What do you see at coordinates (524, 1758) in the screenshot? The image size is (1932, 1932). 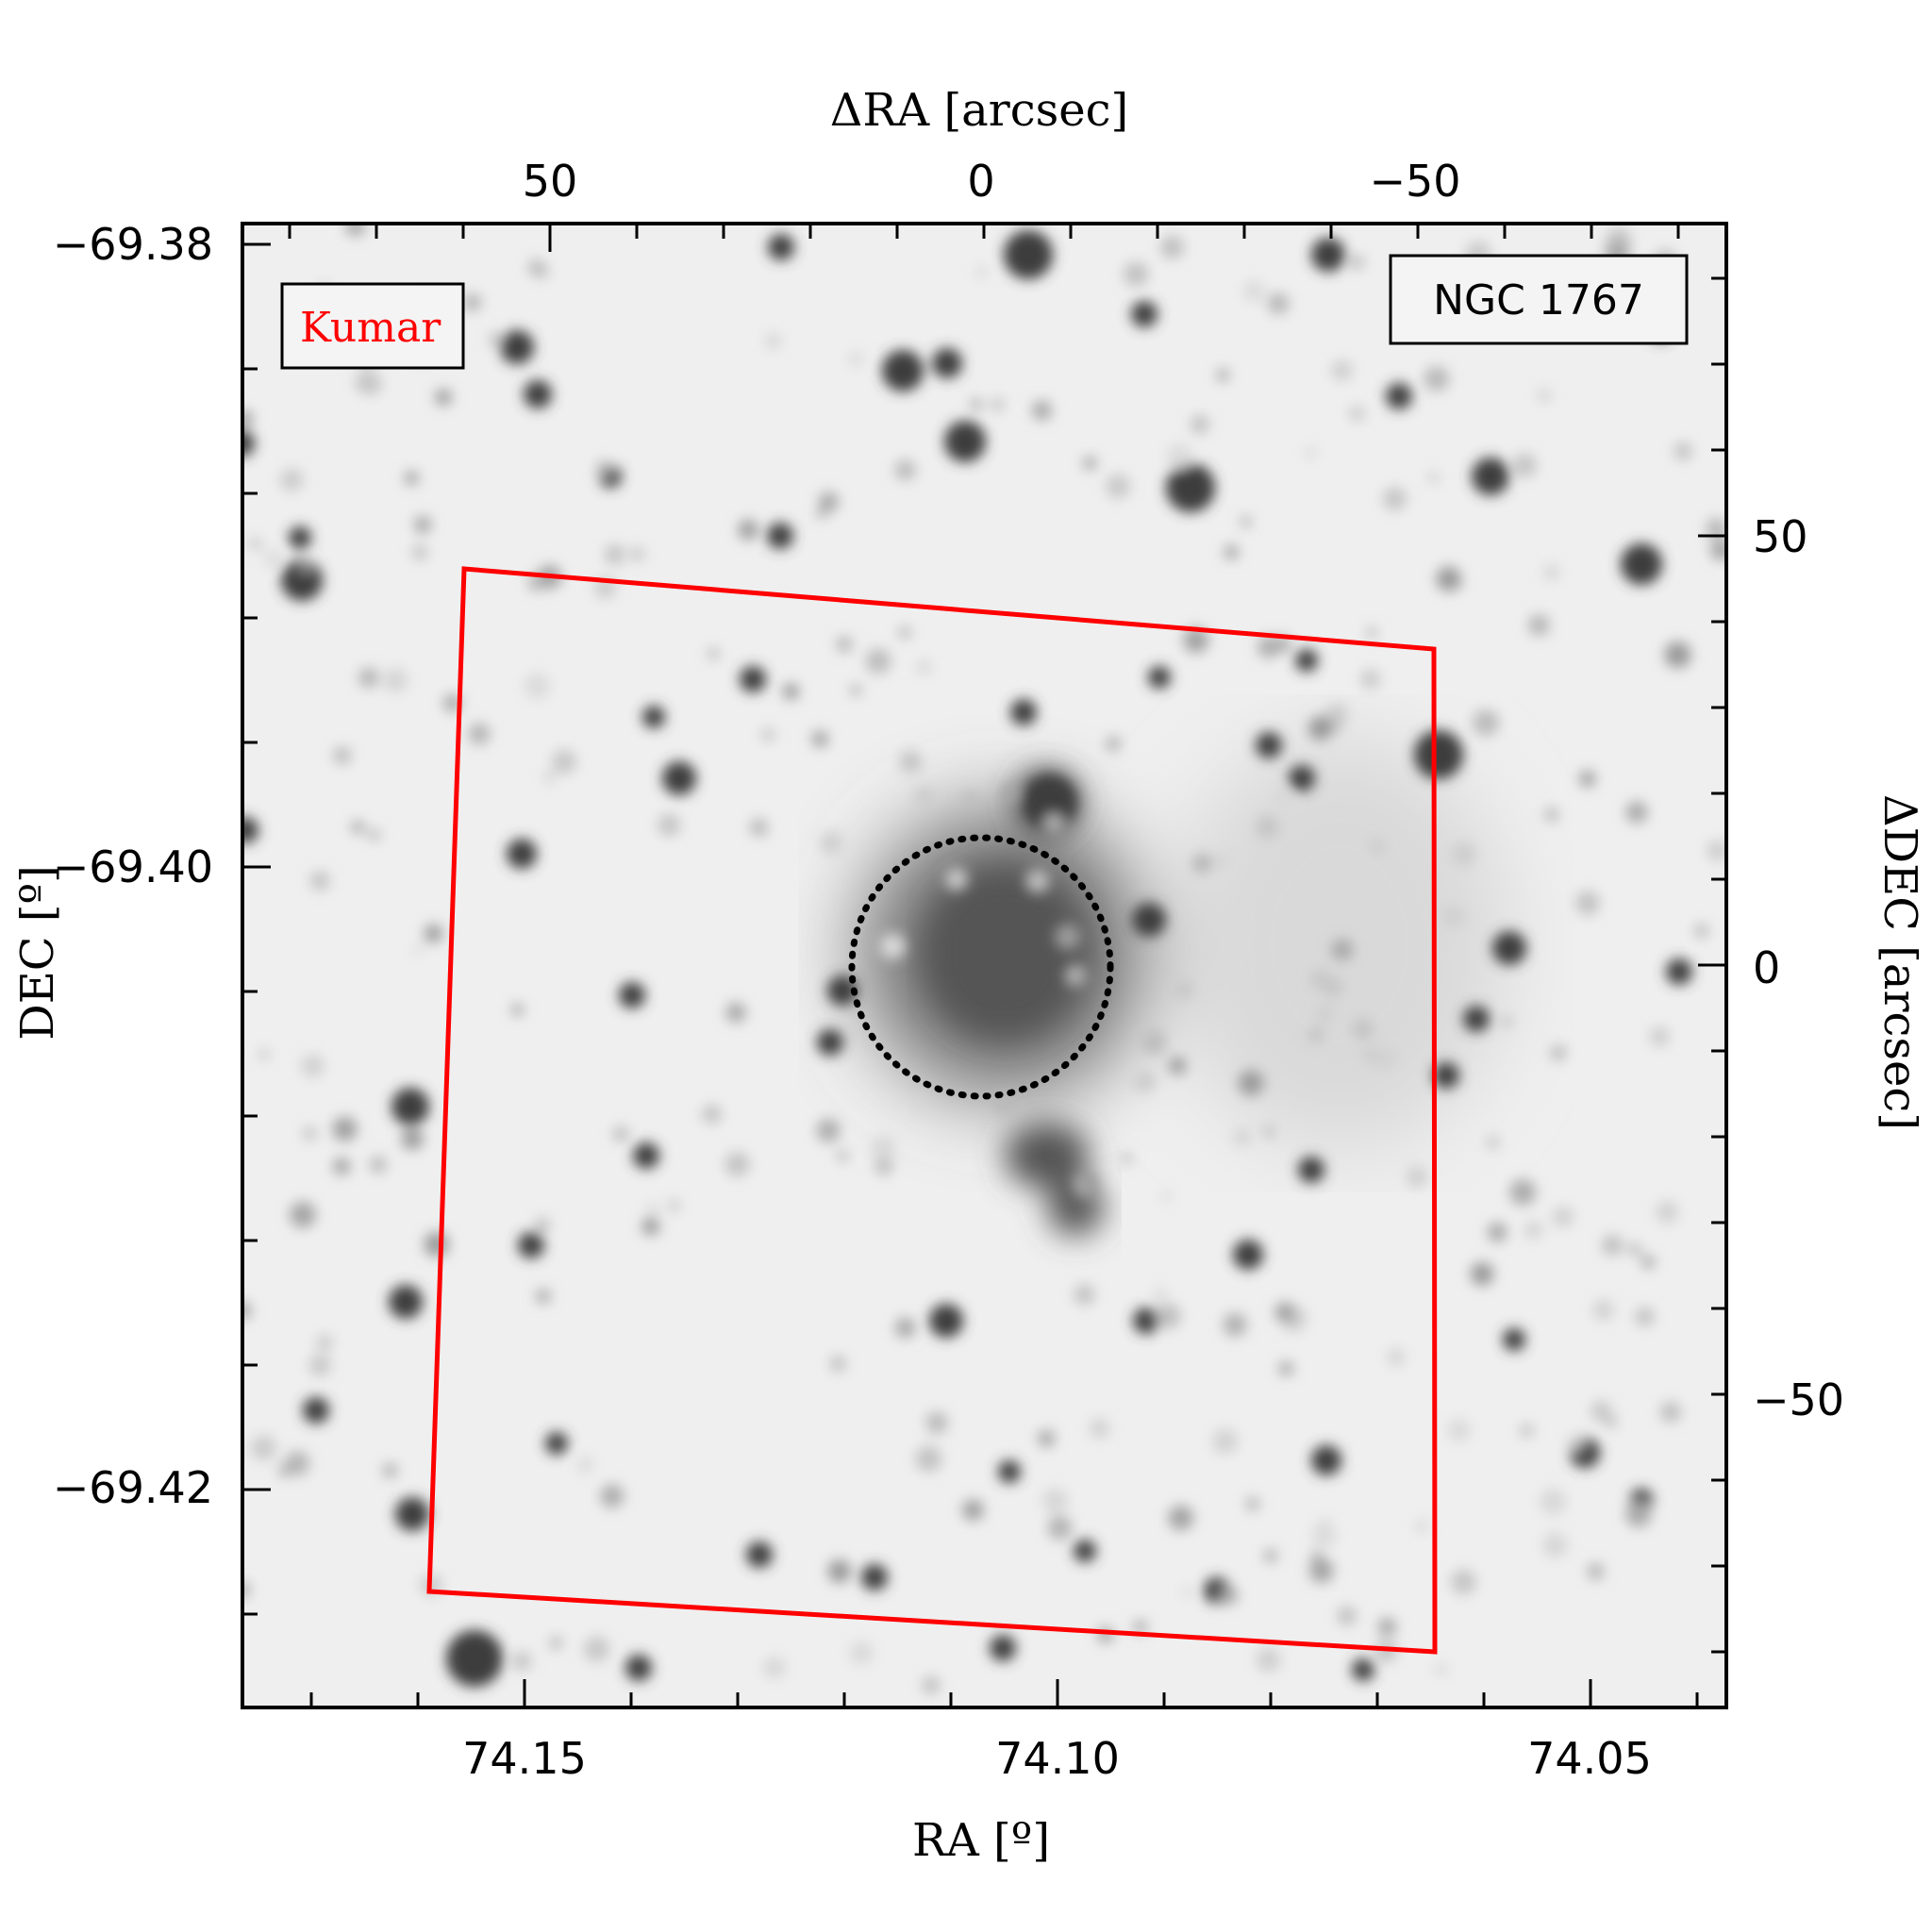 I see `bottom-tick-label-1: 74.15` at bounding box center [524, 1758].